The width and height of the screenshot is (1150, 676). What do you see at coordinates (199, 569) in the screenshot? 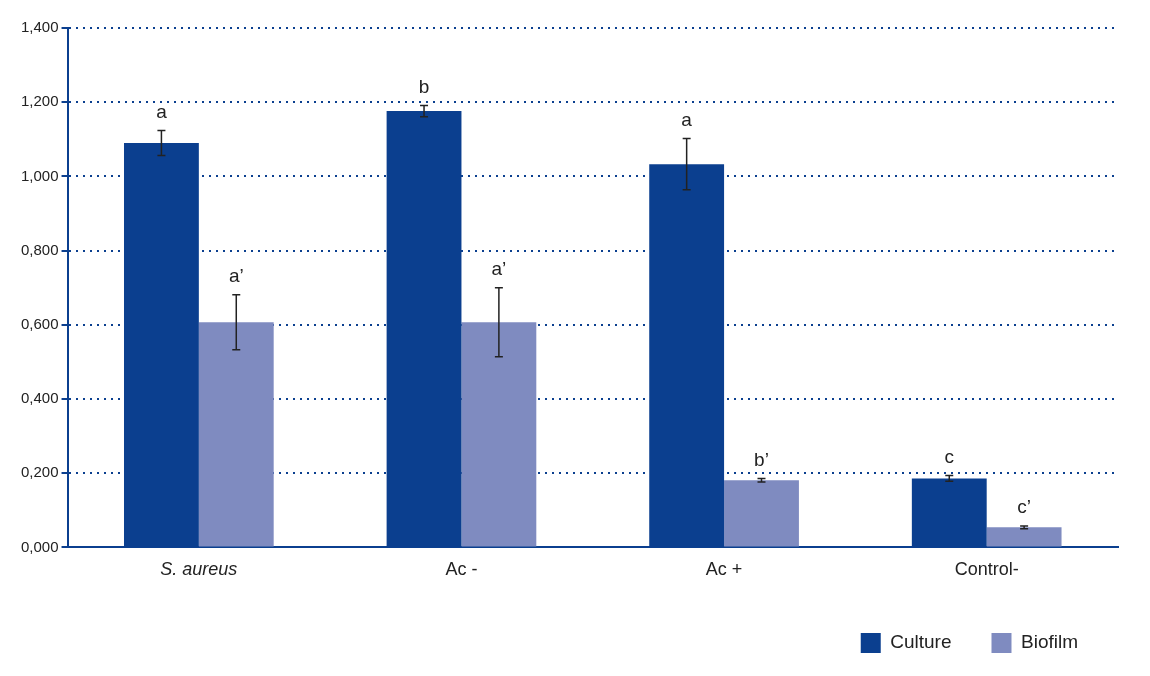
I see `x-tick-label: S. aureus` at bounding box center [199, 569].